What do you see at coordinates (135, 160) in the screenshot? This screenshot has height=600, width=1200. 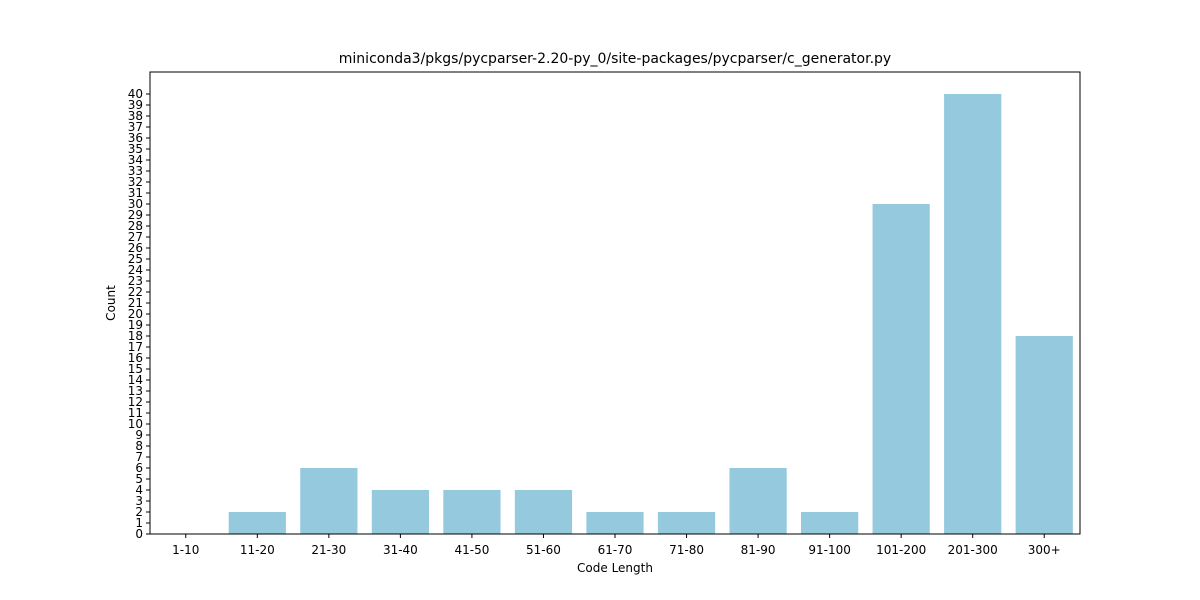 I see `y-tick-label: 34` at bounding box center [135, 160].